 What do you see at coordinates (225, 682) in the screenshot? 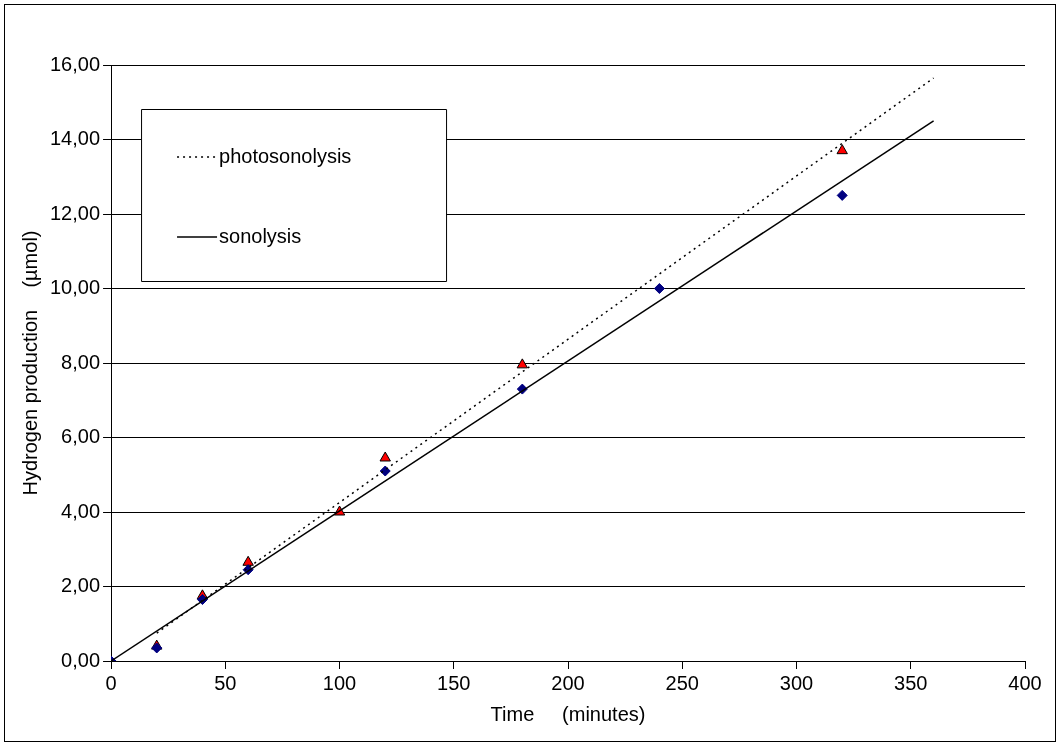
I see `x-tick-label: 50` at bounding box center [225, 682].